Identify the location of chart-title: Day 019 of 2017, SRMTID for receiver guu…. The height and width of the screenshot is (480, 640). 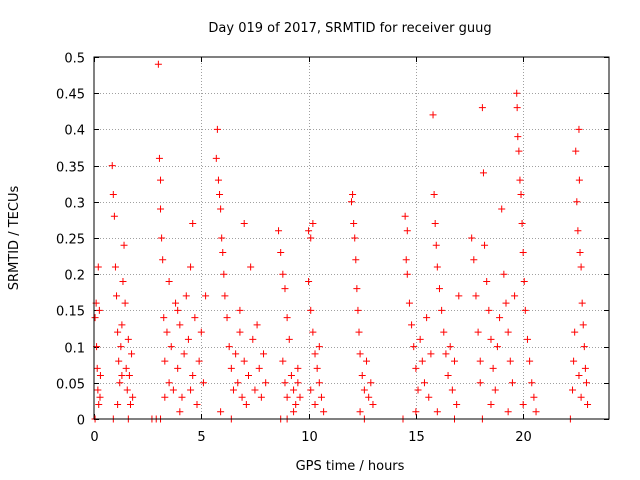
(349, 28).